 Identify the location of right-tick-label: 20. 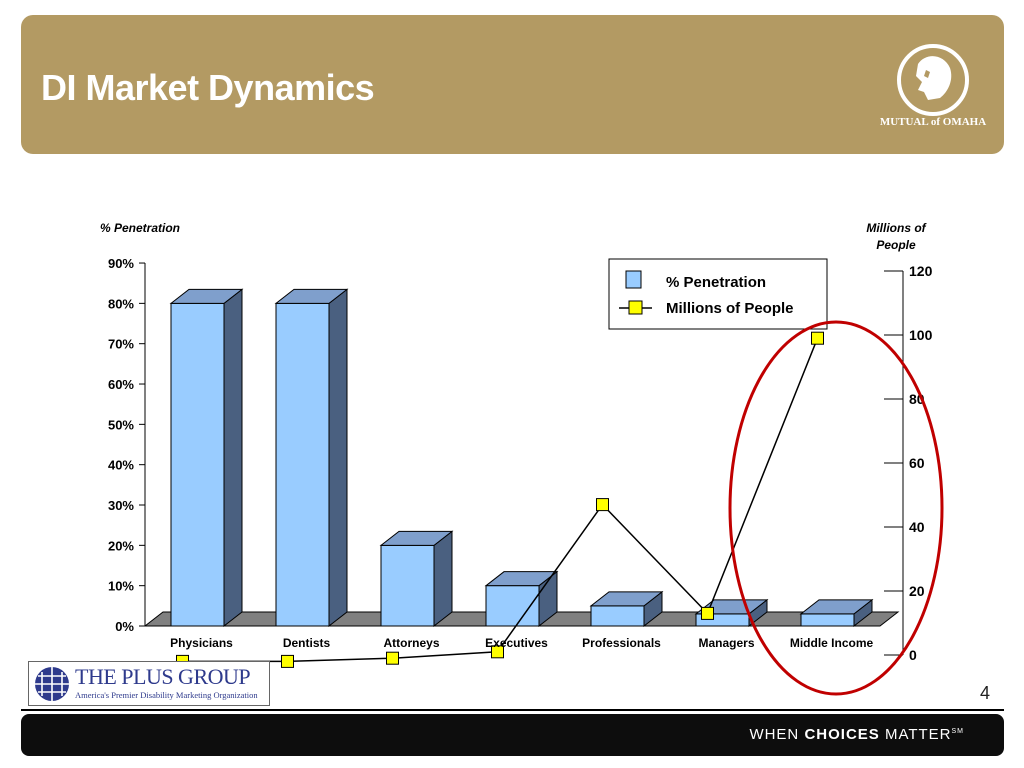
(917, 591).